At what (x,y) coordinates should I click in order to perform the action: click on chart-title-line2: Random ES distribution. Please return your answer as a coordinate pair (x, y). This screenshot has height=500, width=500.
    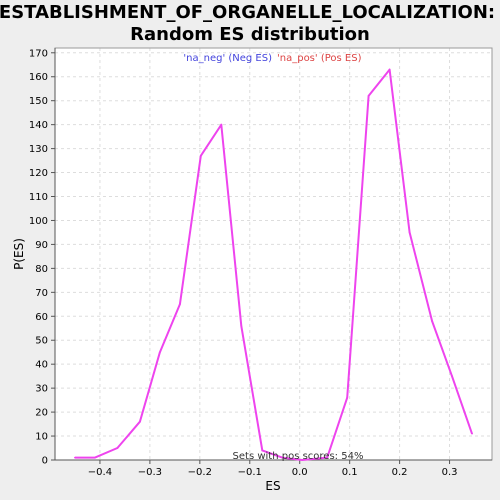
    Looking at the image, I should click on (250, 34).